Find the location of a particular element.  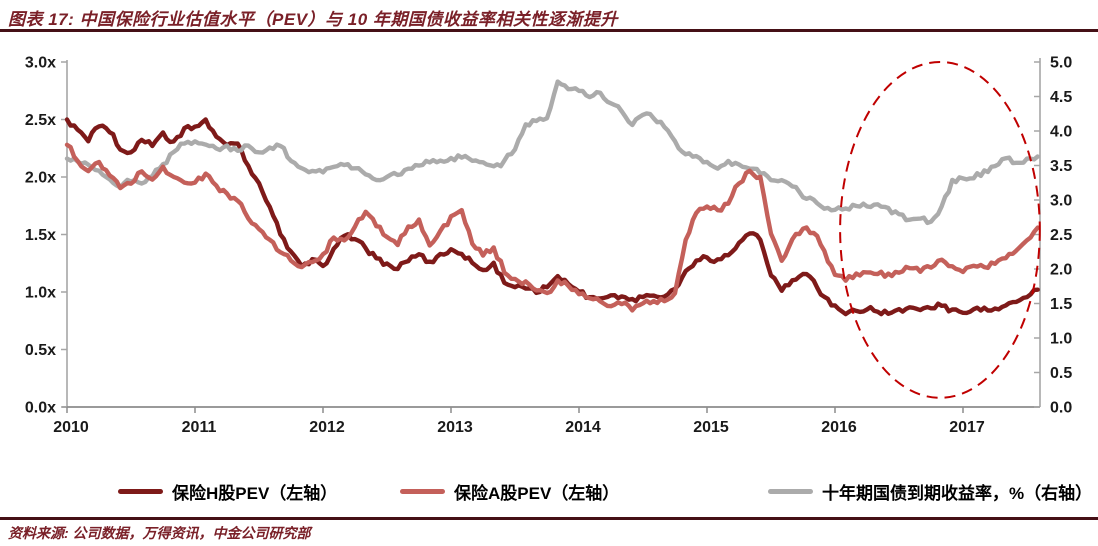

x-axis-tick-label: 2014 is located at coordinates (583, 427).